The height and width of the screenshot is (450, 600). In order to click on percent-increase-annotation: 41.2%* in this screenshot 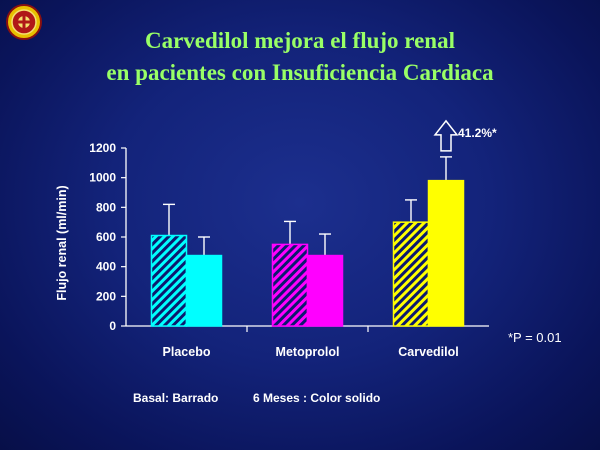, I will do `click(477, 133)`.